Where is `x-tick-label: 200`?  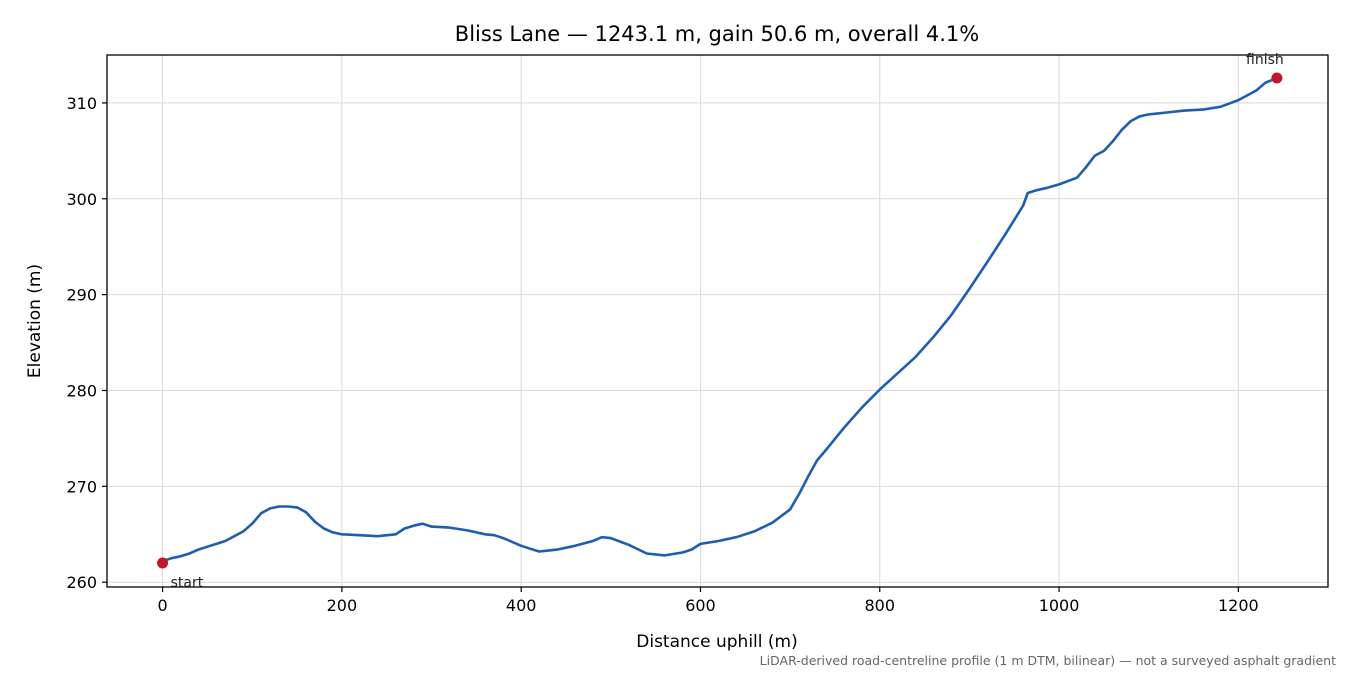 x-tick-label: 200 is located at coordinates (342, 605).